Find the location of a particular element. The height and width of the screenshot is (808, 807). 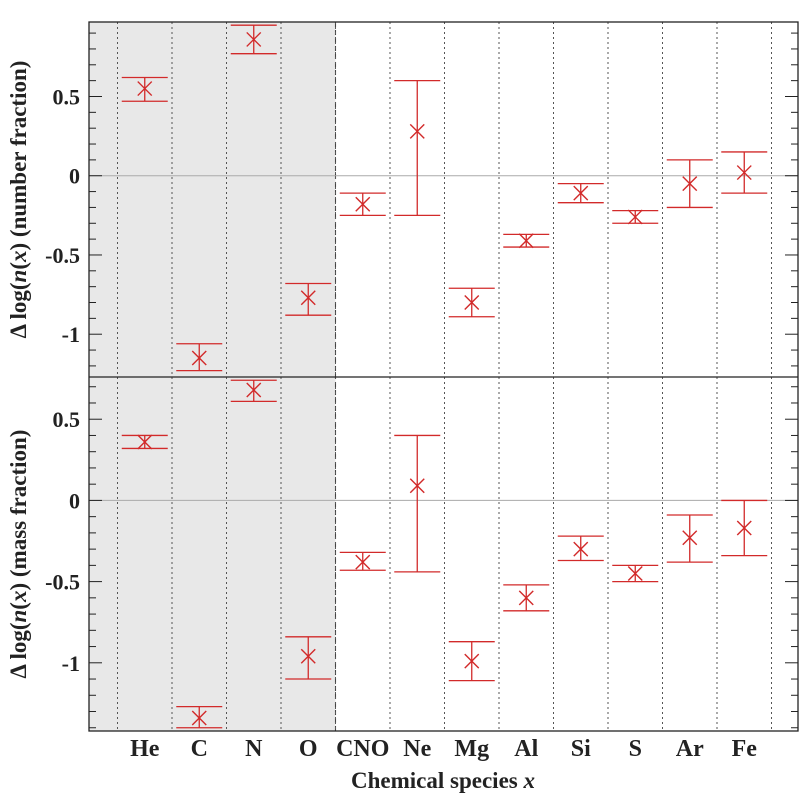

category-label-n: N is located at coordinates (254, 749).